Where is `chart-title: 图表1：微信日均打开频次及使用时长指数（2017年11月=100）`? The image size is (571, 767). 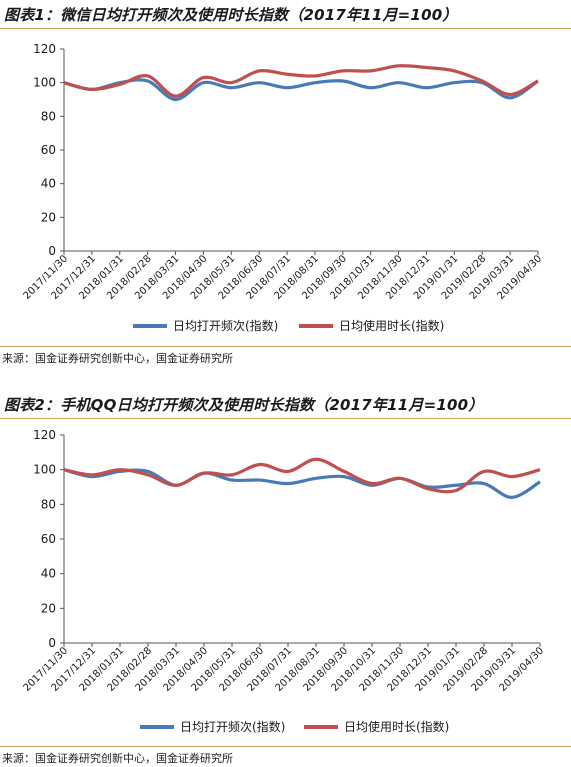 chart-title: 图表1：微信日均打开频次及使用时长指数（2017年11月=100） is located at coordinates (231, 14).